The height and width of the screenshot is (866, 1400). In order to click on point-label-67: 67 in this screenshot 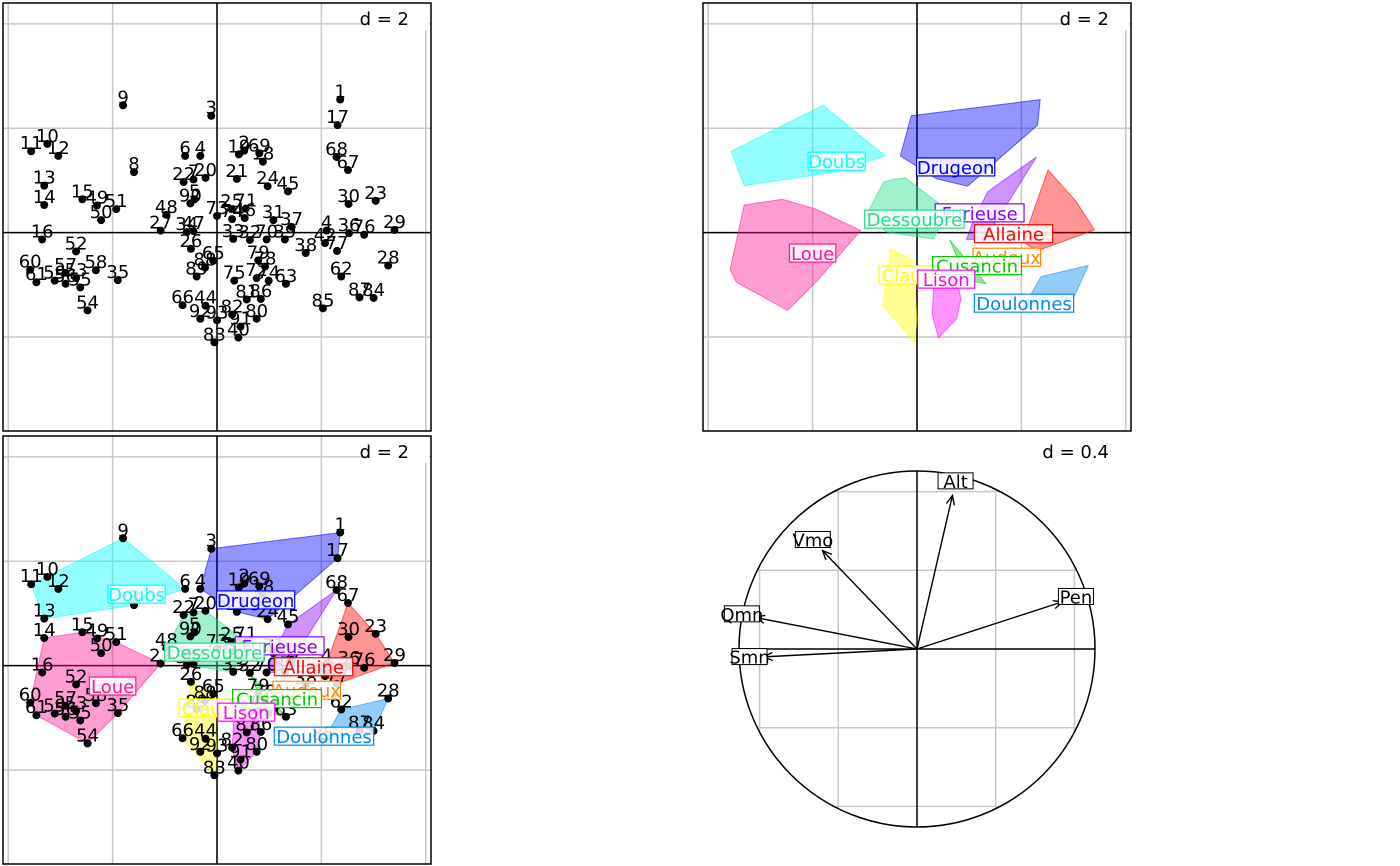, I will do `click(348, 595)`.